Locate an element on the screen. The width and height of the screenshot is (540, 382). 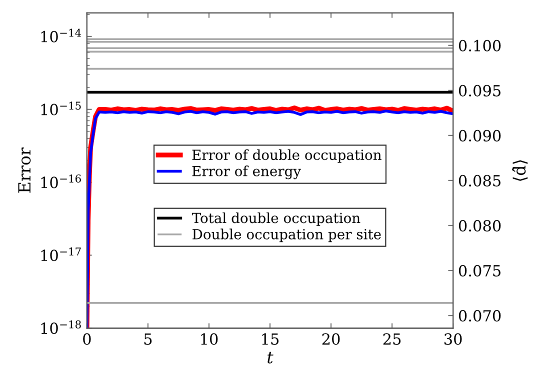
y2-tick-label: 0.085 is located at coordinates (479, 180).